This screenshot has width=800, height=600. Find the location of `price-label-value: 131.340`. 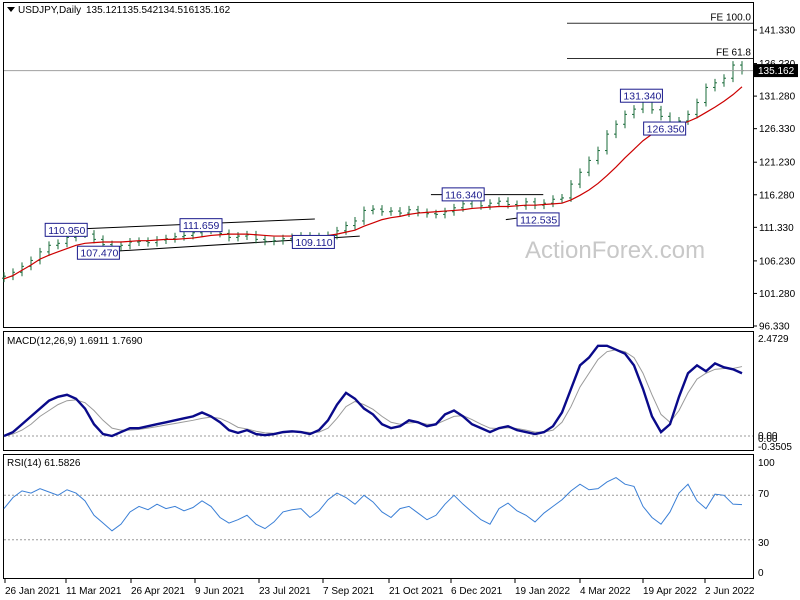

price-label-value: 131.340 is located at coordinates (642, 97).